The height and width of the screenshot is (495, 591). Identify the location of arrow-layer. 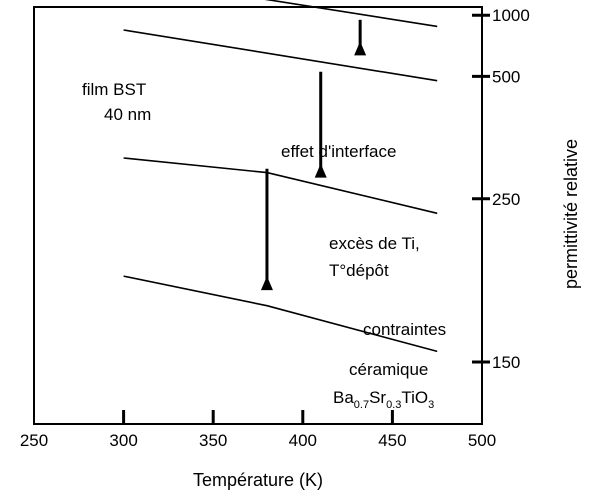
(313, 155).